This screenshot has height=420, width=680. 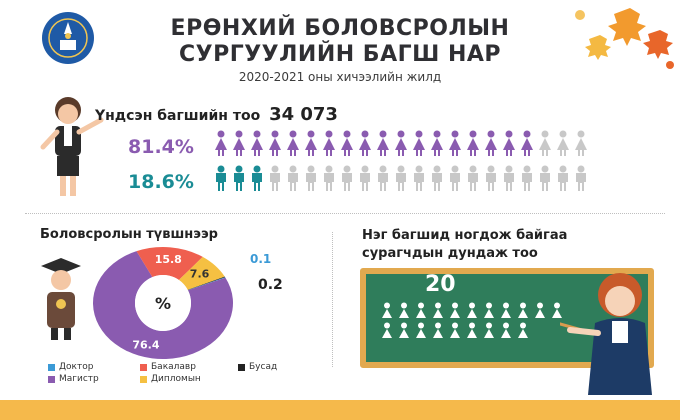 What do you see at coordinates (176, 379) in the screenshot?
I see `legend-label: Дипломын` at bounding box center [176, 379].